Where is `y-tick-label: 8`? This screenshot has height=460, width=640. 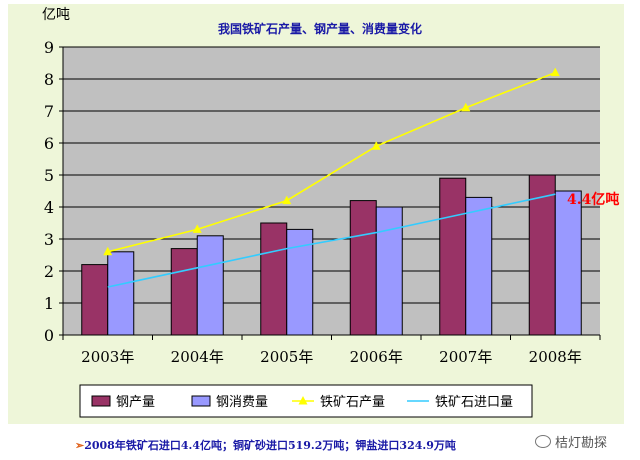 y-tick-label: 8 is located at coordinates (49, 79).